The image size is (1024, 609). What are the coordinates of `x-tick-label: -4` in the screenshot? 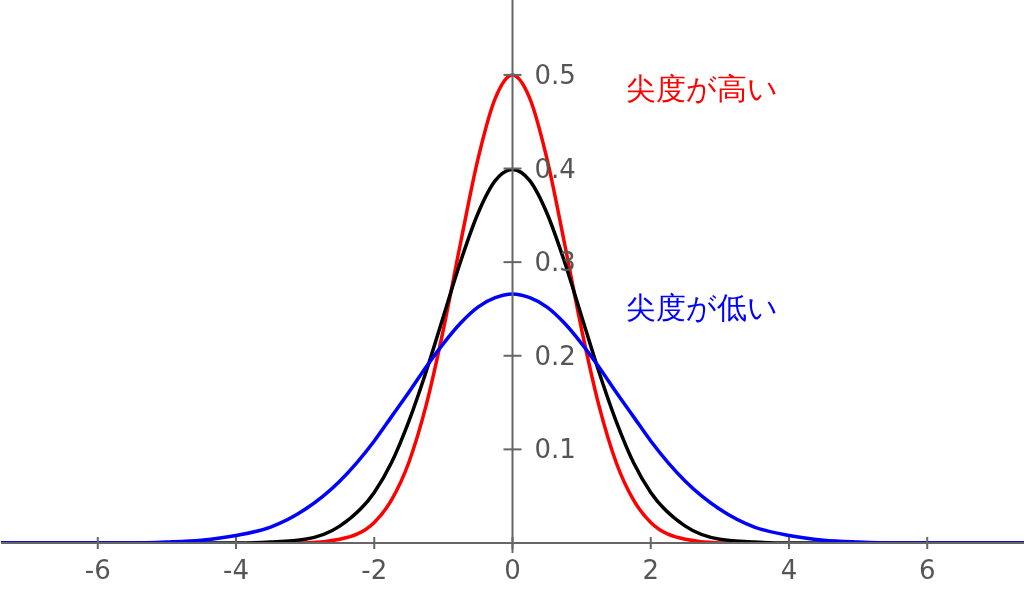 It's located at (236, 570).